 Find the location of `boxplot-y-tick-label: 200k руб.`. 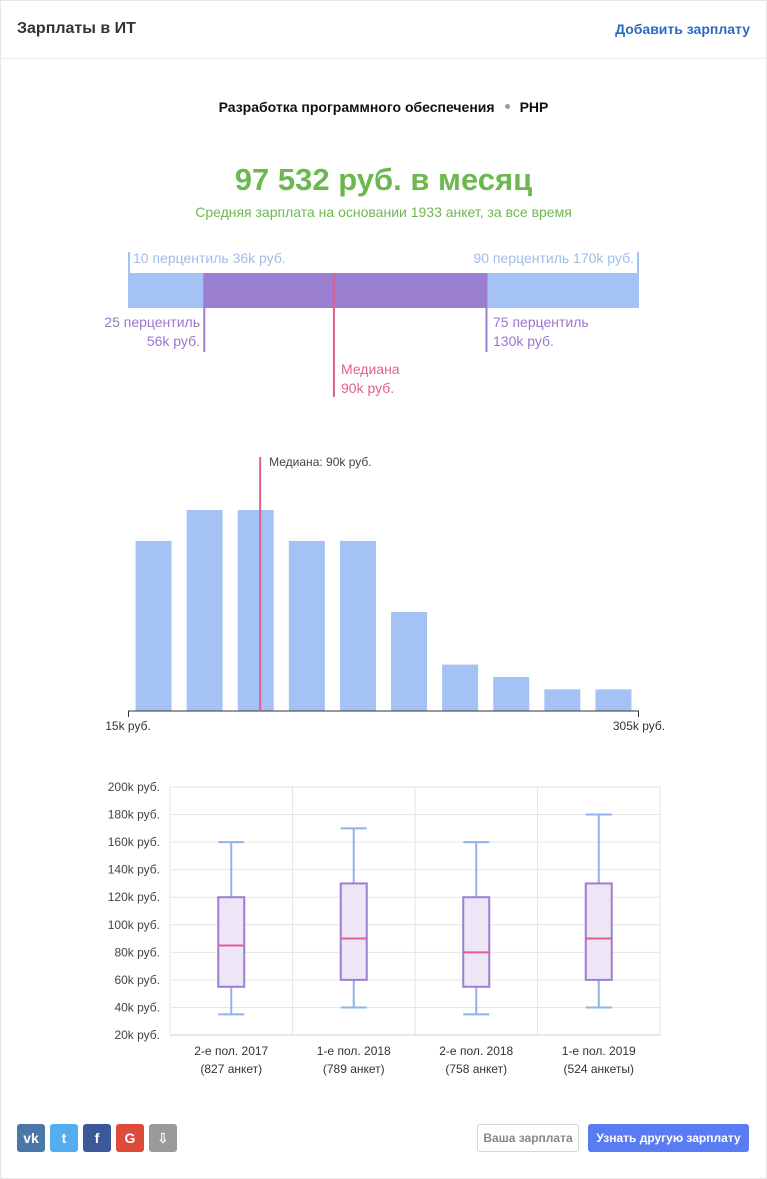

boxplot-y-tick-label: 200k руб. is located at coordinates (134, 787).